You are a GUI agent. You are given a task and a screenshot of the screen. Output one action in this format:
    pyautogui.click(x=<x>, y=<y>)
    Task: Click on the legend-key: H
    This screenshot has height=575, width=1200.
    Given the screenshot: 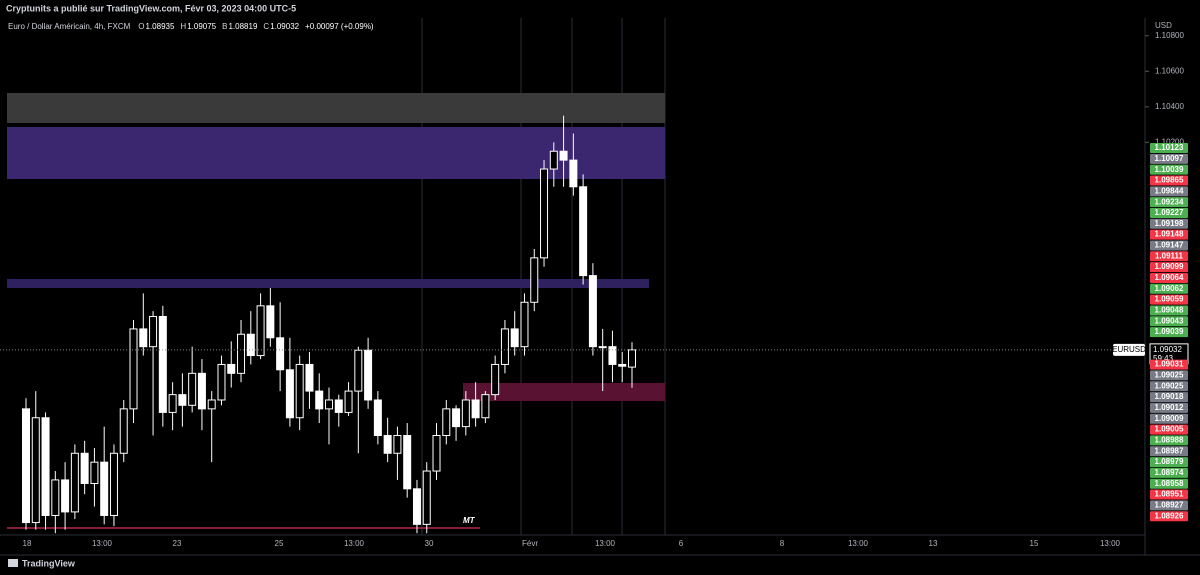 What is the action you would take?
    pyautogui.click(x=183, y=26)
    